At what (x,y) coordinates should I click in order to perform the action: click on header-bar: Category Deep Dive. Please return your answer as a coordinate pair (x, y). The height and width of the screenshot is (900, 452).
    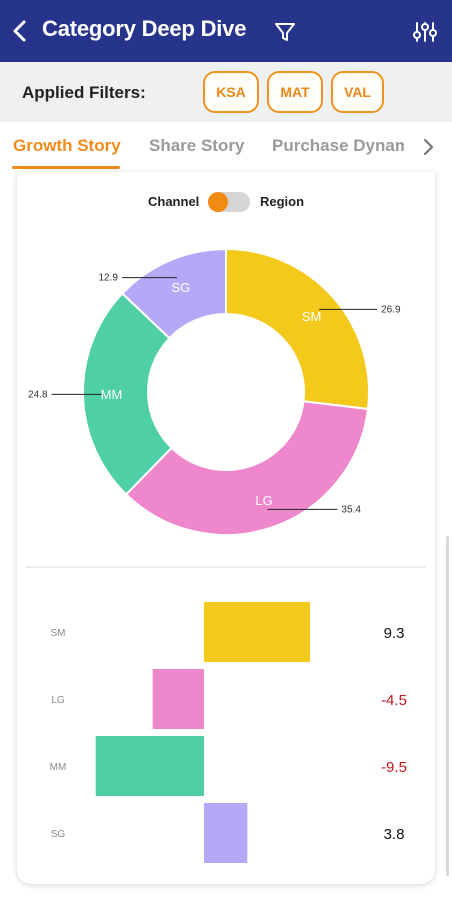
    Looking at the image, I should click on (226, 31).